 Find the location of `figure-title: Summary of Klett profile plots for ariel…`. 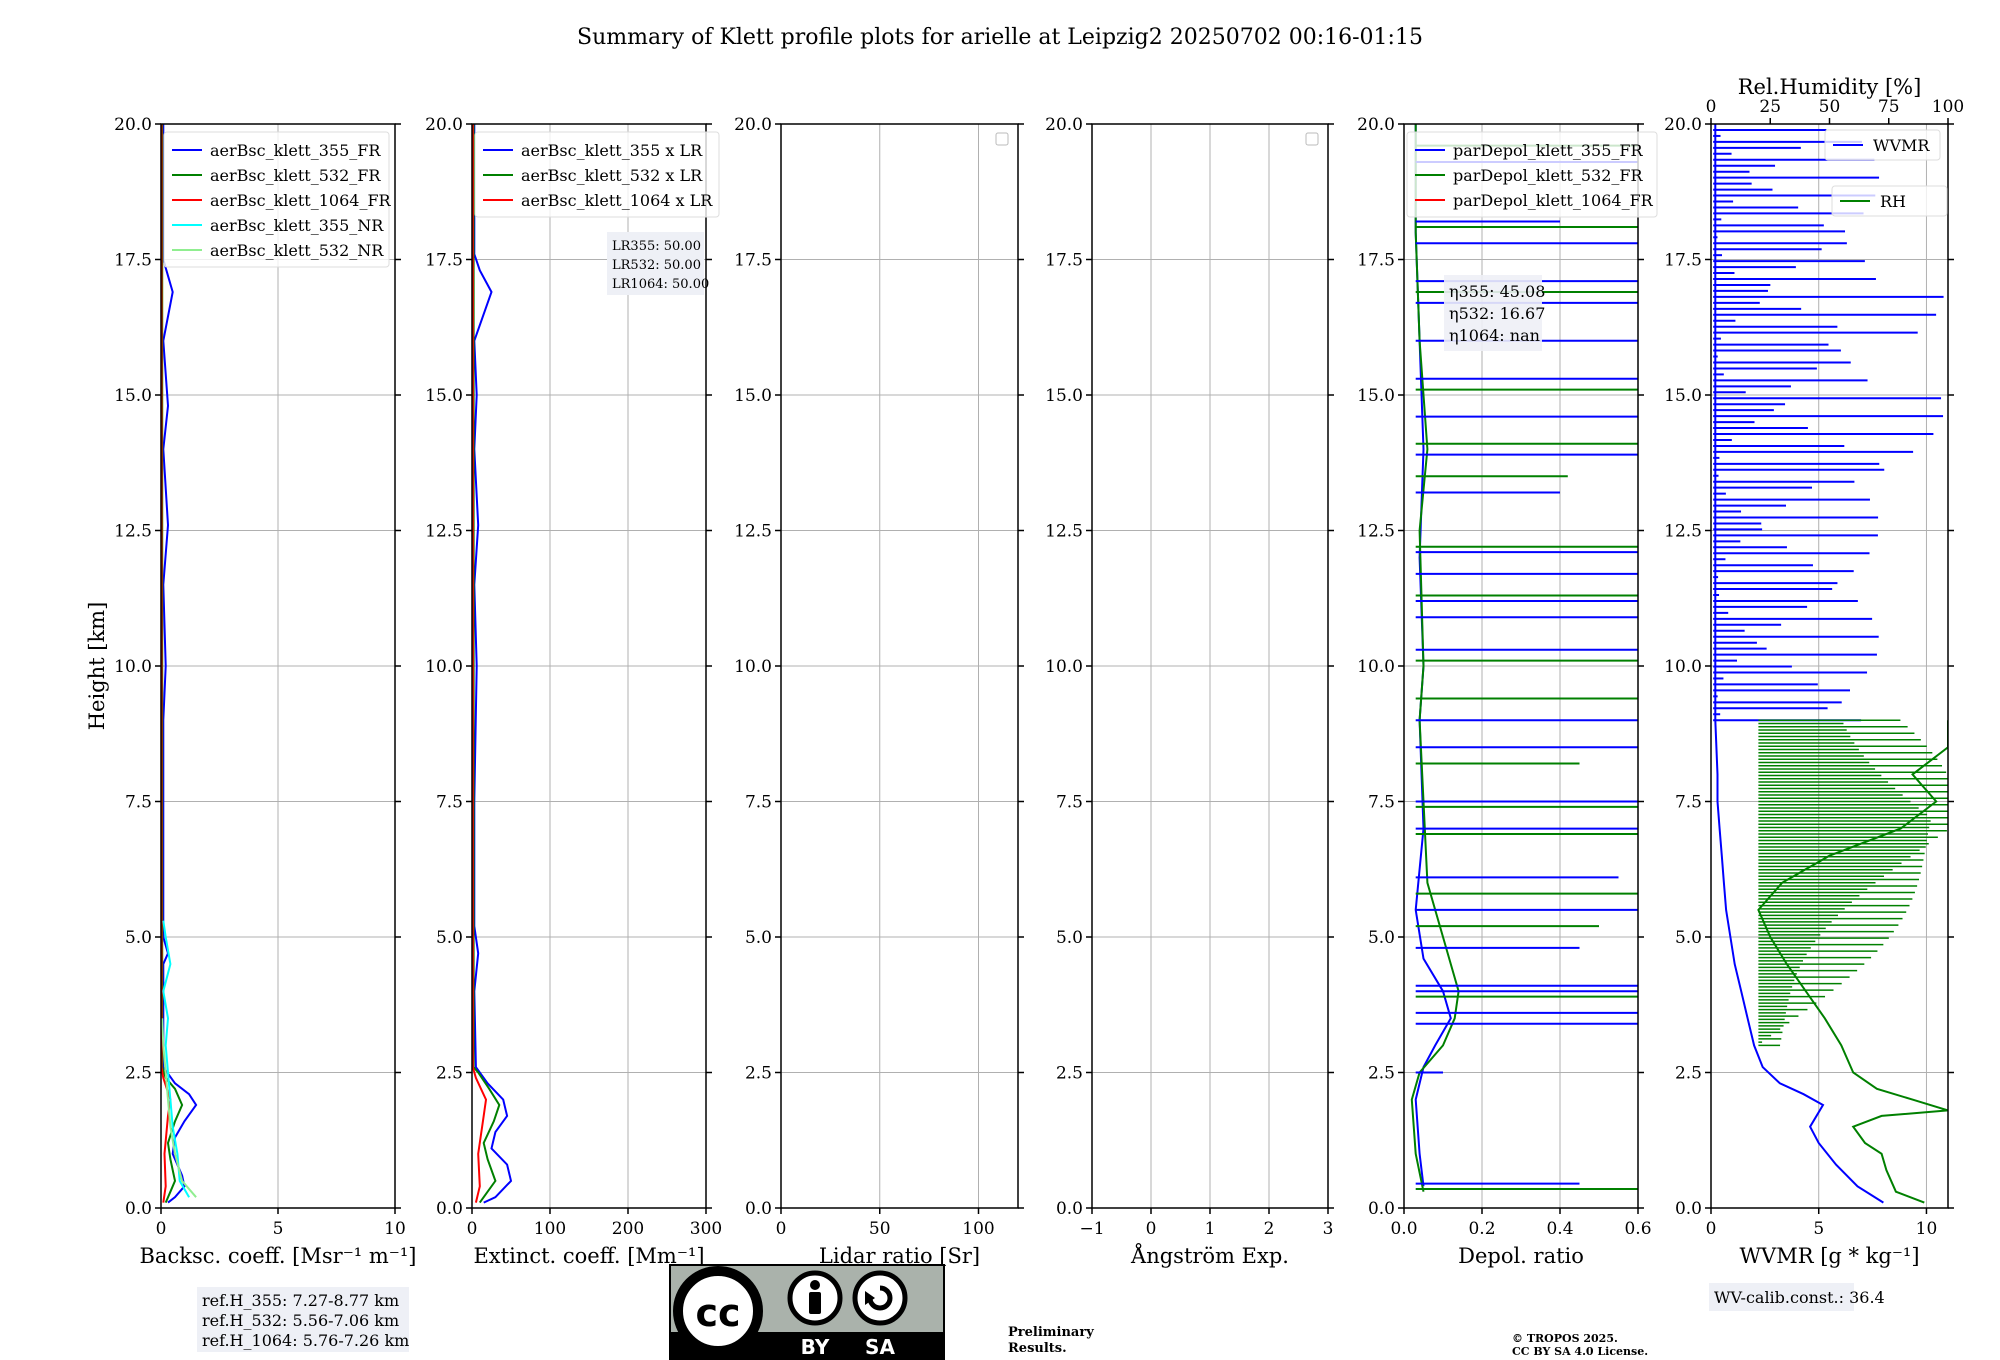

figure-title: Summary of Klett profile plots for ariel… is located at coordinates (1000, 37).